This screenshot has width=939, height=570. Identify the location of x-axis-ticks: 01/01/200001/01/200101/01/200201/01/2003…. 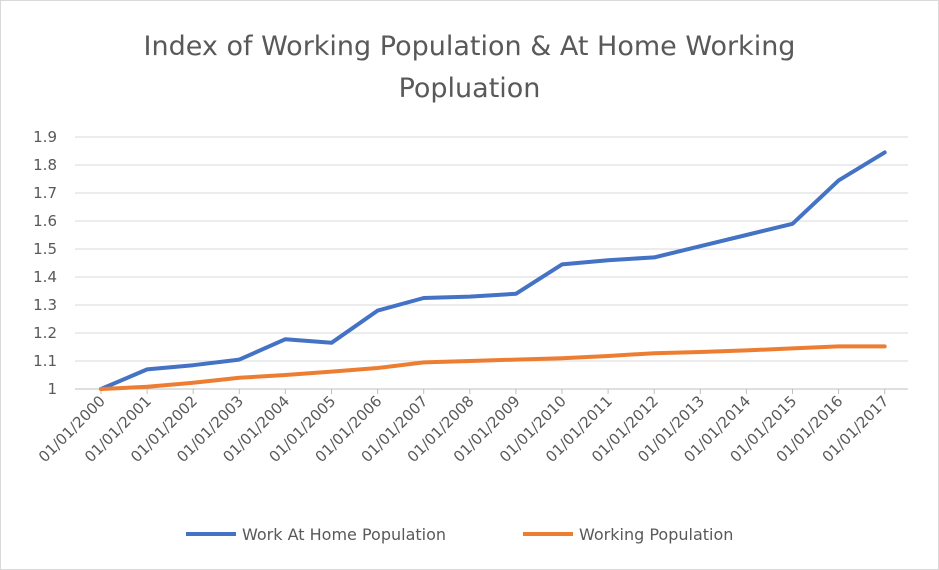
(464, 427).